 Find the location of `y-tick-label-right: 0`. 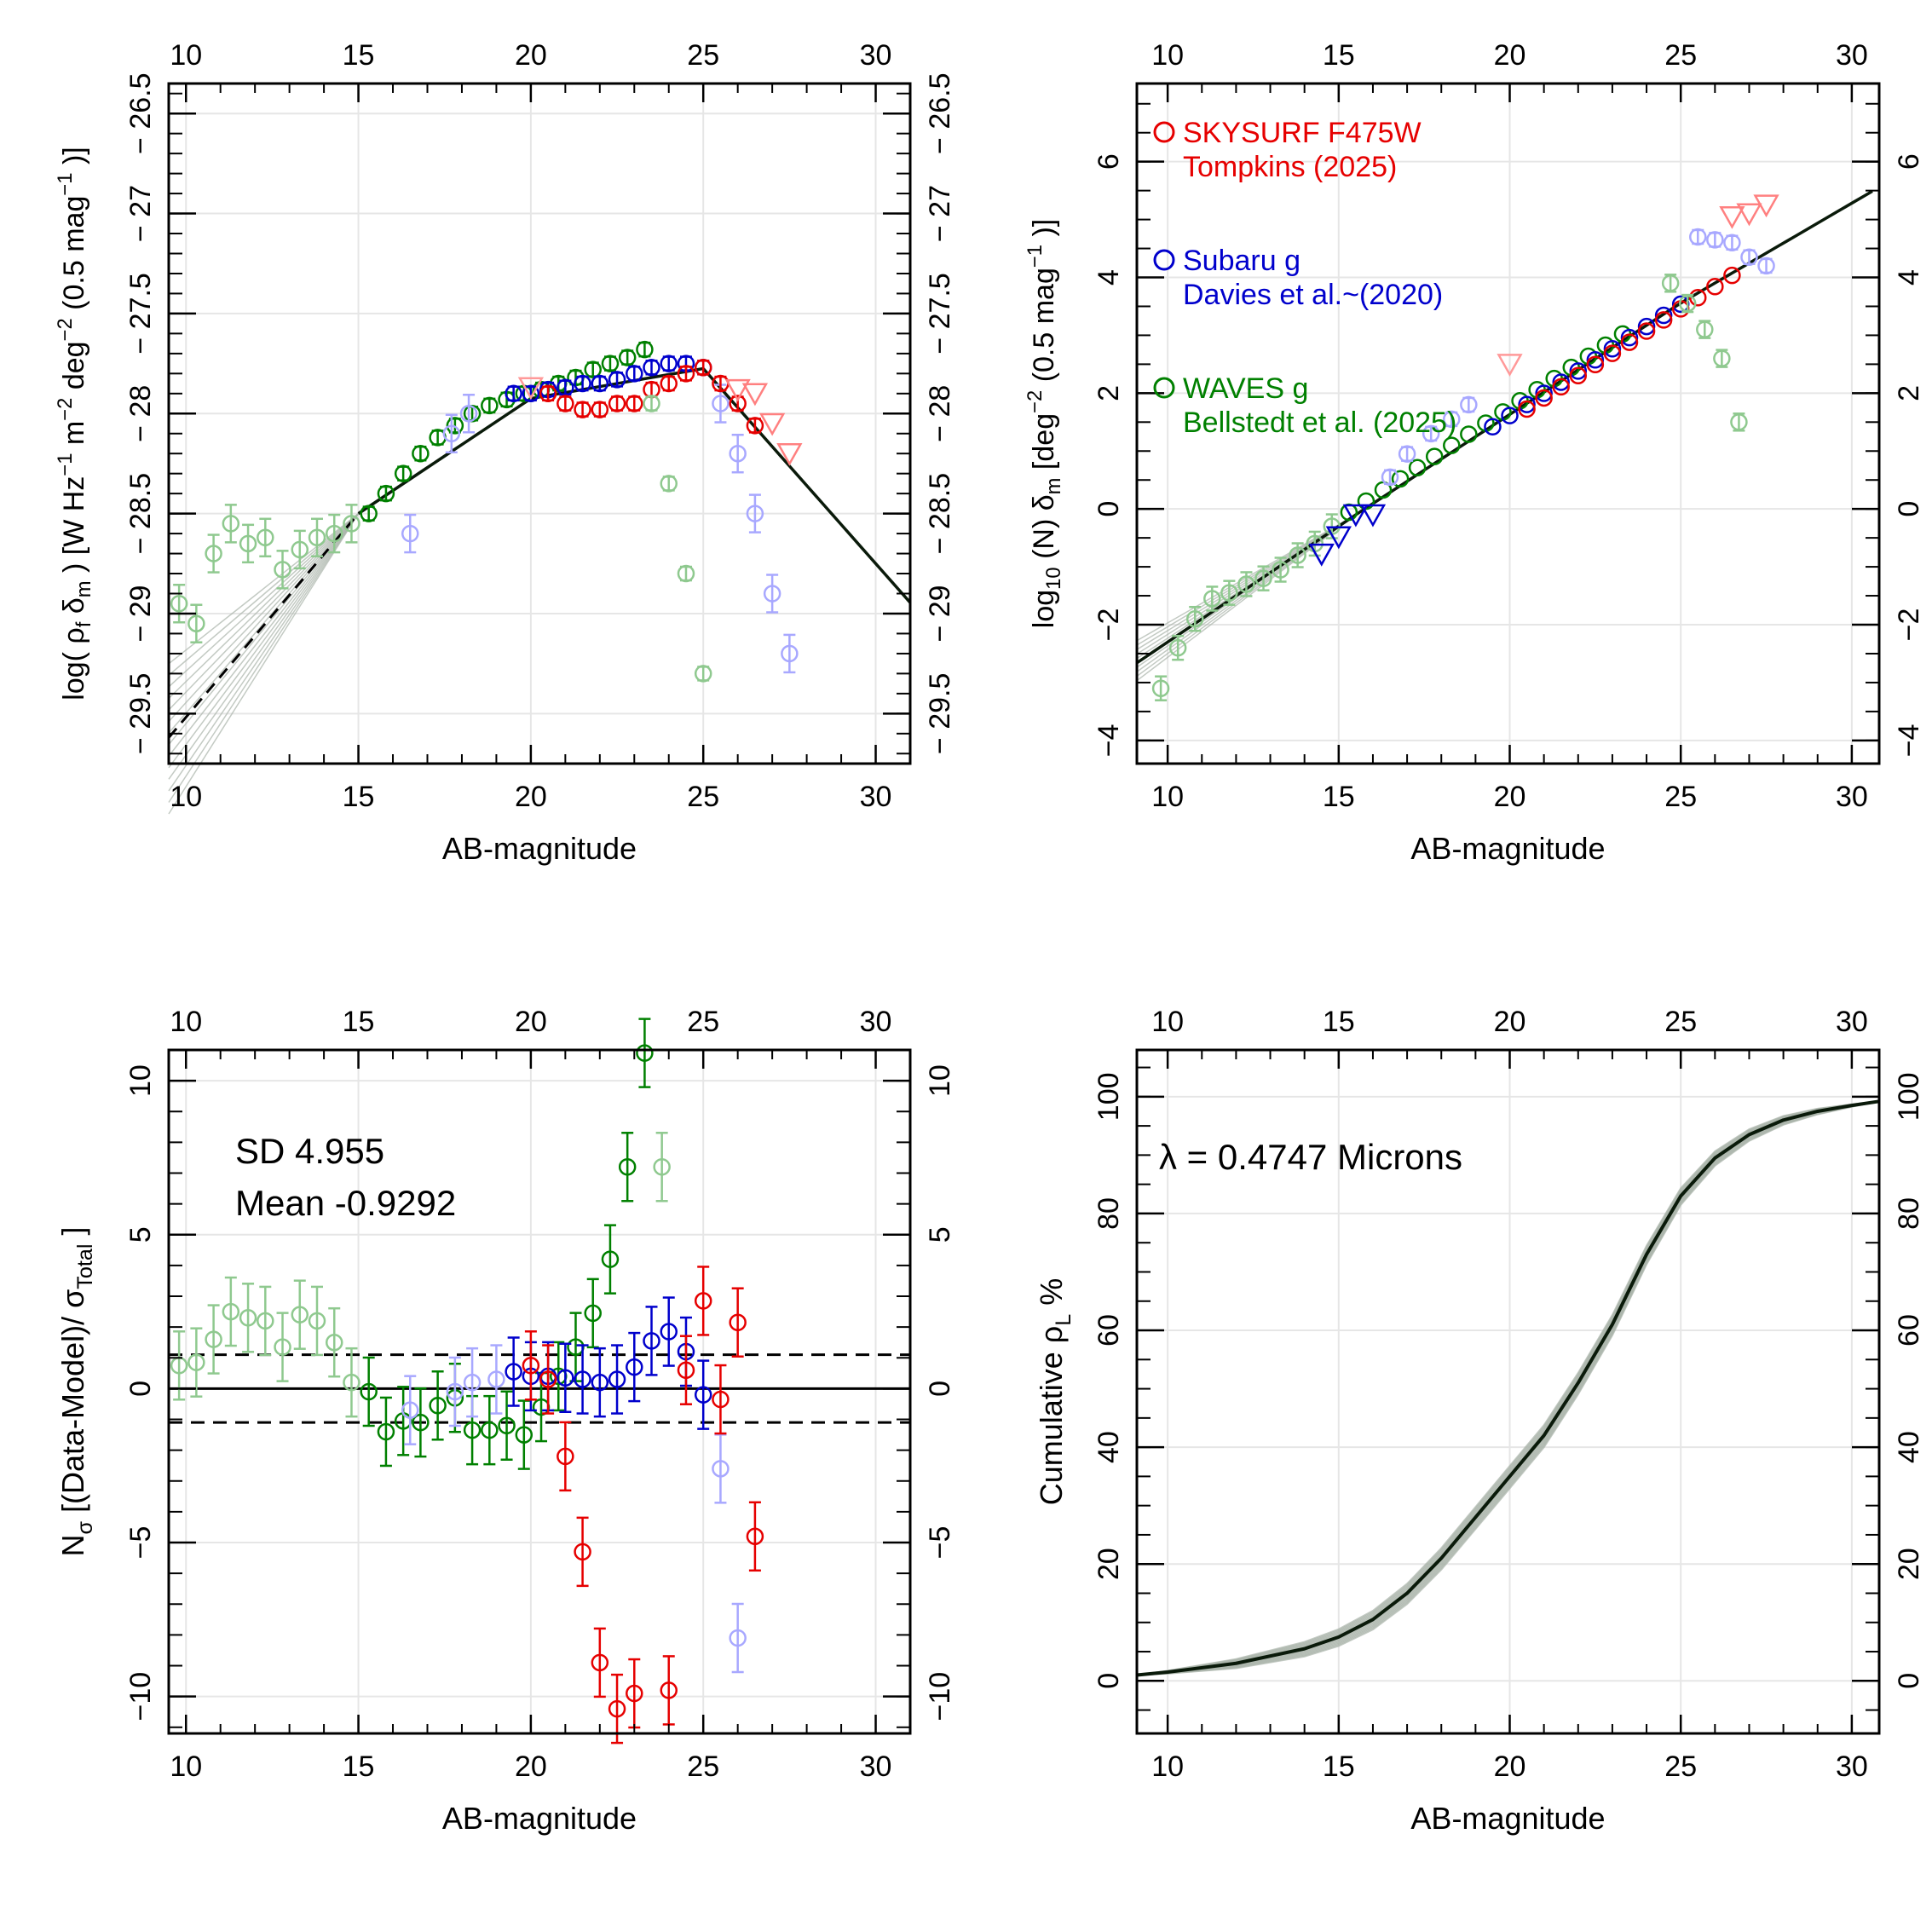

y-tick-label-right: 0 is located at coordinates (940, 1389).